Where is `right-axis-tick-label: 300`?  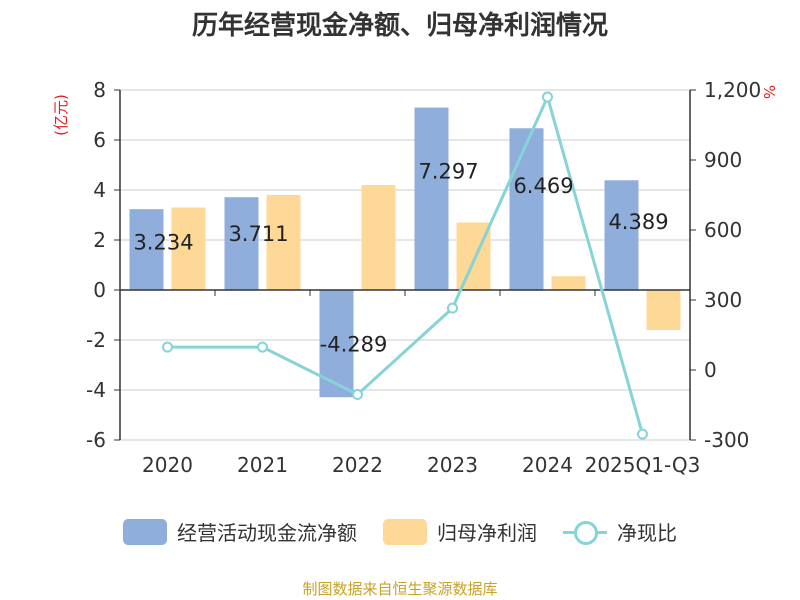 right-axis-tick-label: 300 is located at coordinates (723, 300).